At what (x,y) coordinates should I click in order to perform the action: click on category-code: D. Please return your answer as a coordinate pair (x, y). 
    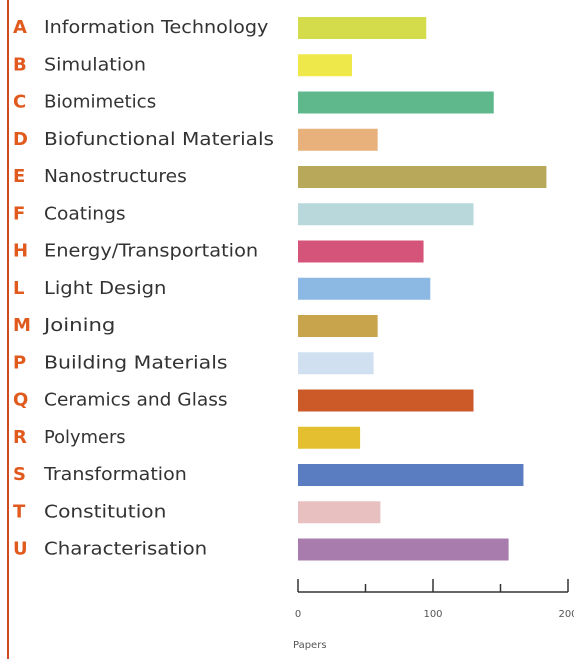
    Looking at the image, I should click on (20, 139).